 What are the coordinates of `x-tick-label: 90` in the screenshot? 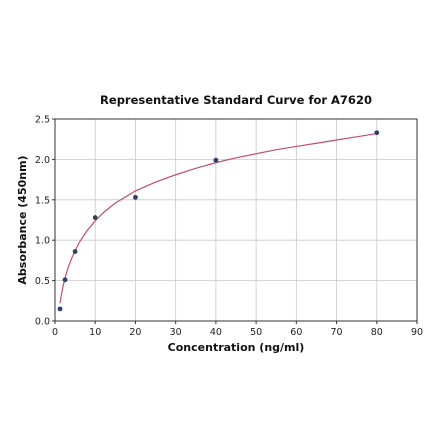 It's located at (417, 332).